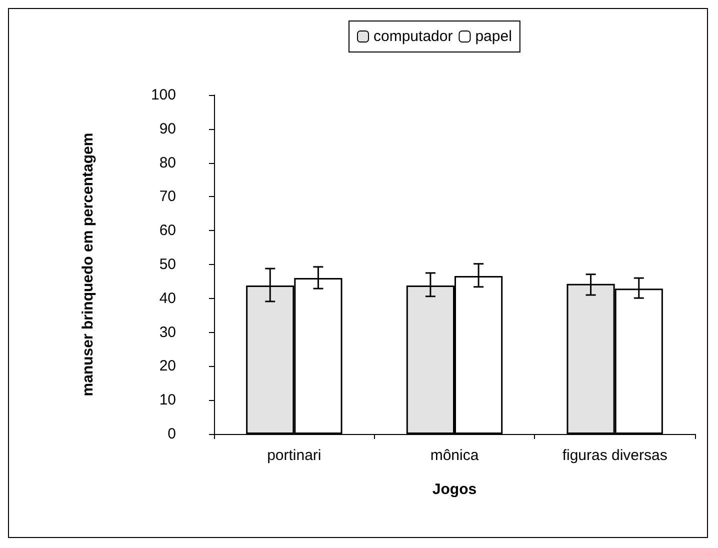 The height and width of the screenshot is (548, 718). I want to click on x-tick-label: mônica, so click(455, 455).